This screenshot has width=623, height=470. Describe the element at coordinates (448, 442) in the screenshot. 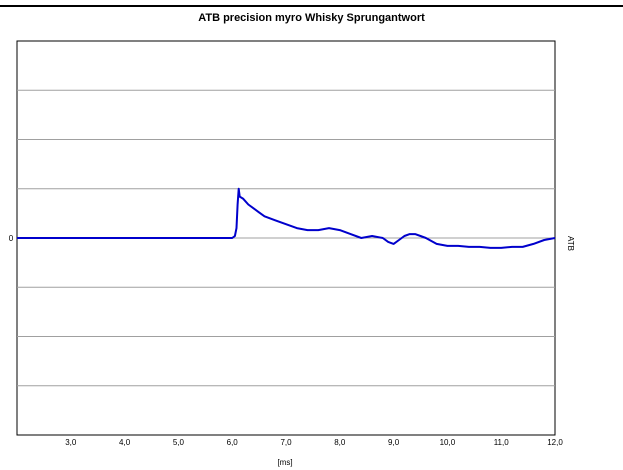

I see `x-tick-label: 10,0` at that location.